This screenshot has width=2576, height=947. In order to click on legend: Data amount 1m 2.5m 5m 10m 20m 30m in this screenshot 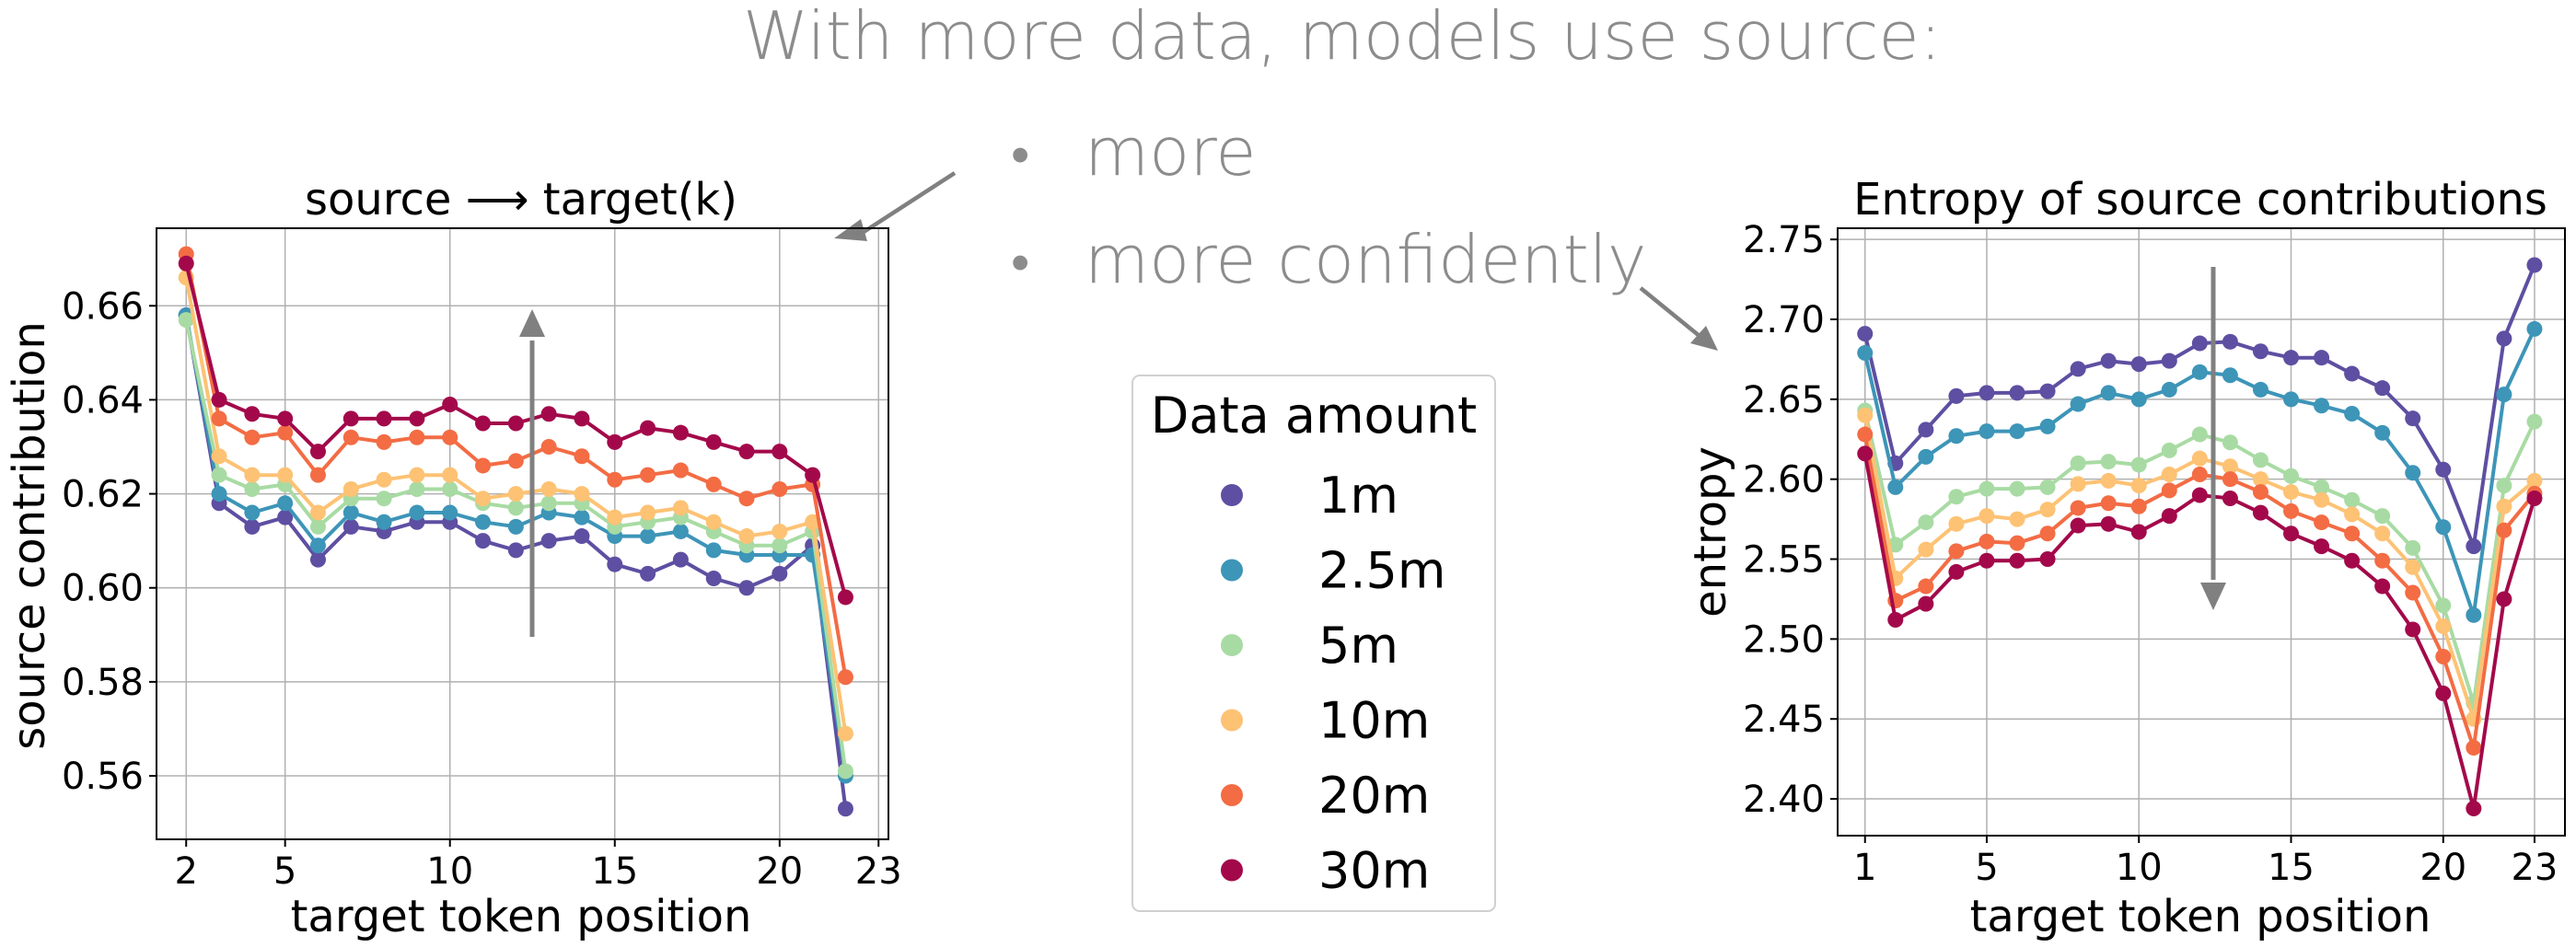, I will do `click(1313, 643)`.